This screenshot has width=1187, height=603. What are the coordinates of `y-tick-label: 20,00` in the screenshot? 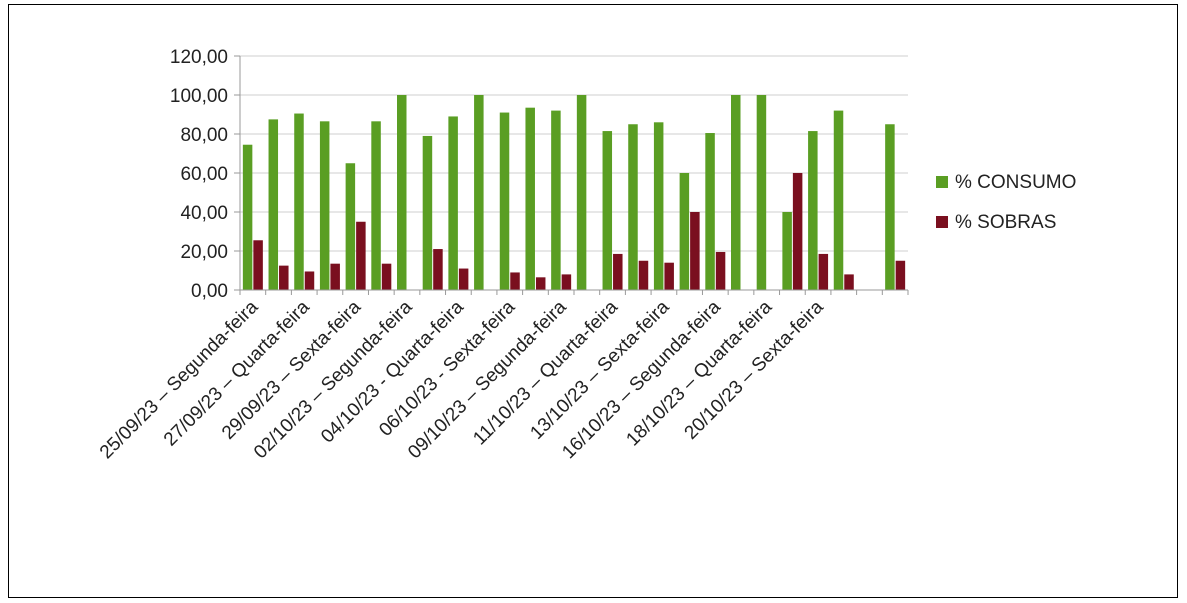 It's located at (204, 252).